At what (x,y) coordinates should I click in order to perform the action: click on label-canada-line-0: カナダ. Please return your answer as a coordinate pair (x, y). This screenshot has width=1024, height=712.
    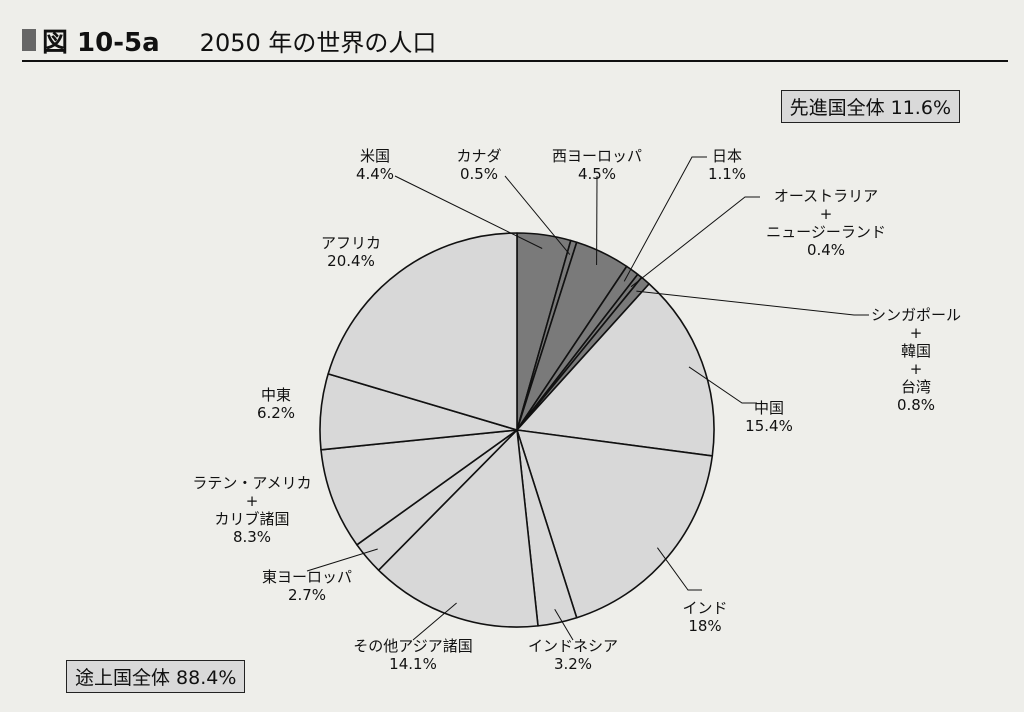
    Looking at the image, I should click on (478, 156).